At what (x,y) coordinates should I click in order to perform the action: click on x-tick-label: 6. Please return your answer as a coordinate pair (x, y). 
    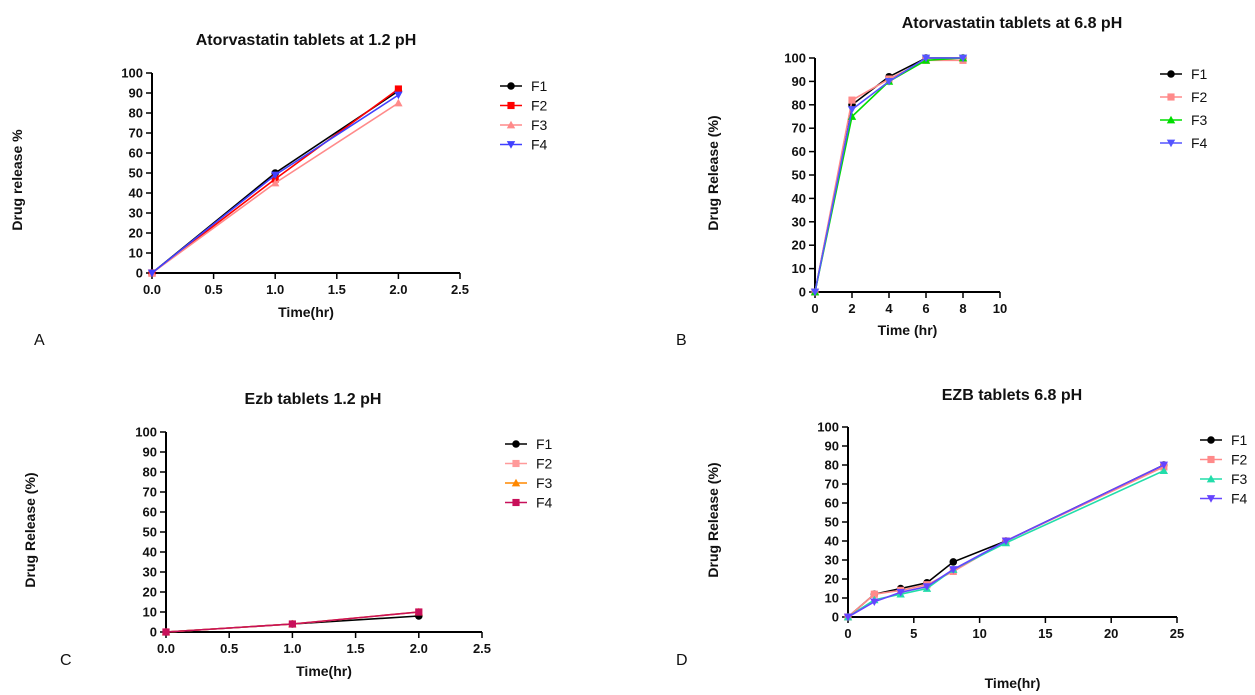
    Looking at the image, I should click on (925, 308).